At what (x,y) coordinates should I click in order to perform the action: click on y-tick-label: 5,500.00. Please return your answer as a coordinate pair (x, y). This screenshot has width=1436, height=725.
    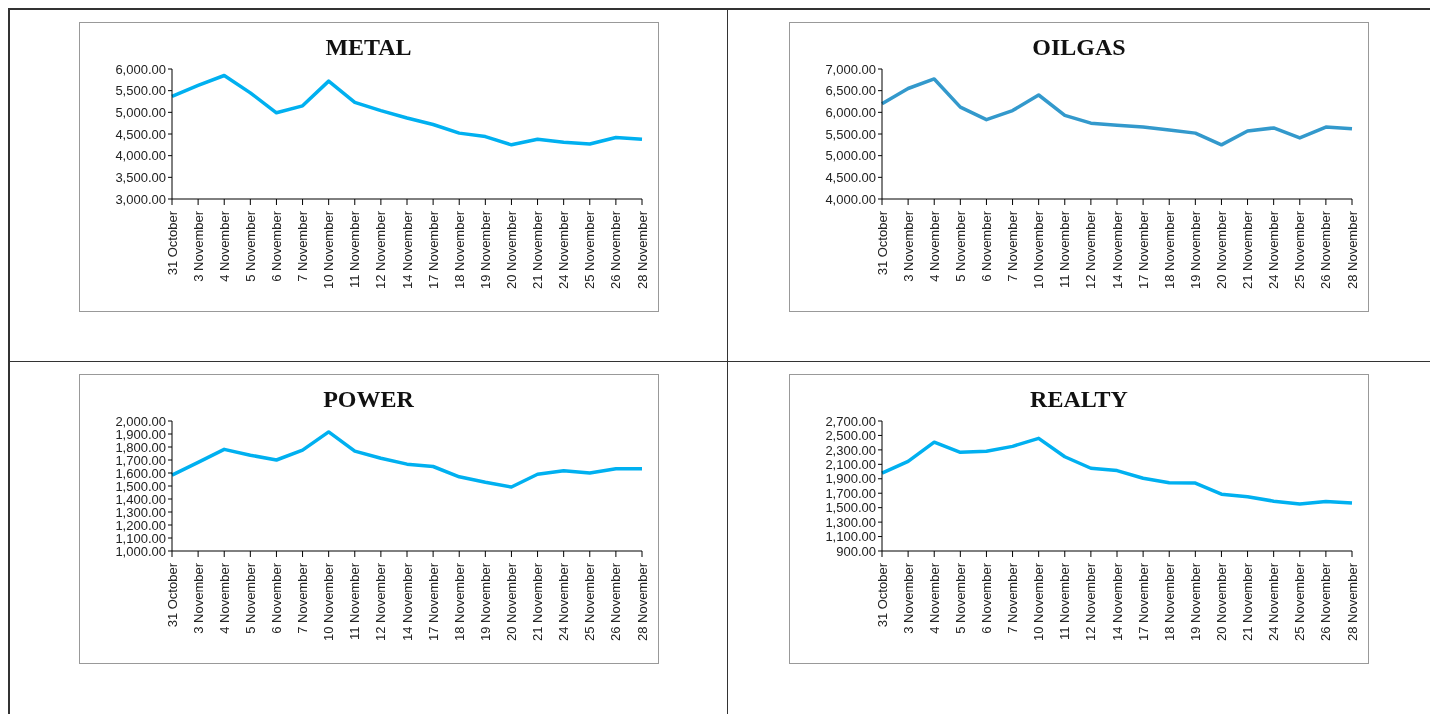
    Looking at the image, I should click on (140, 91).